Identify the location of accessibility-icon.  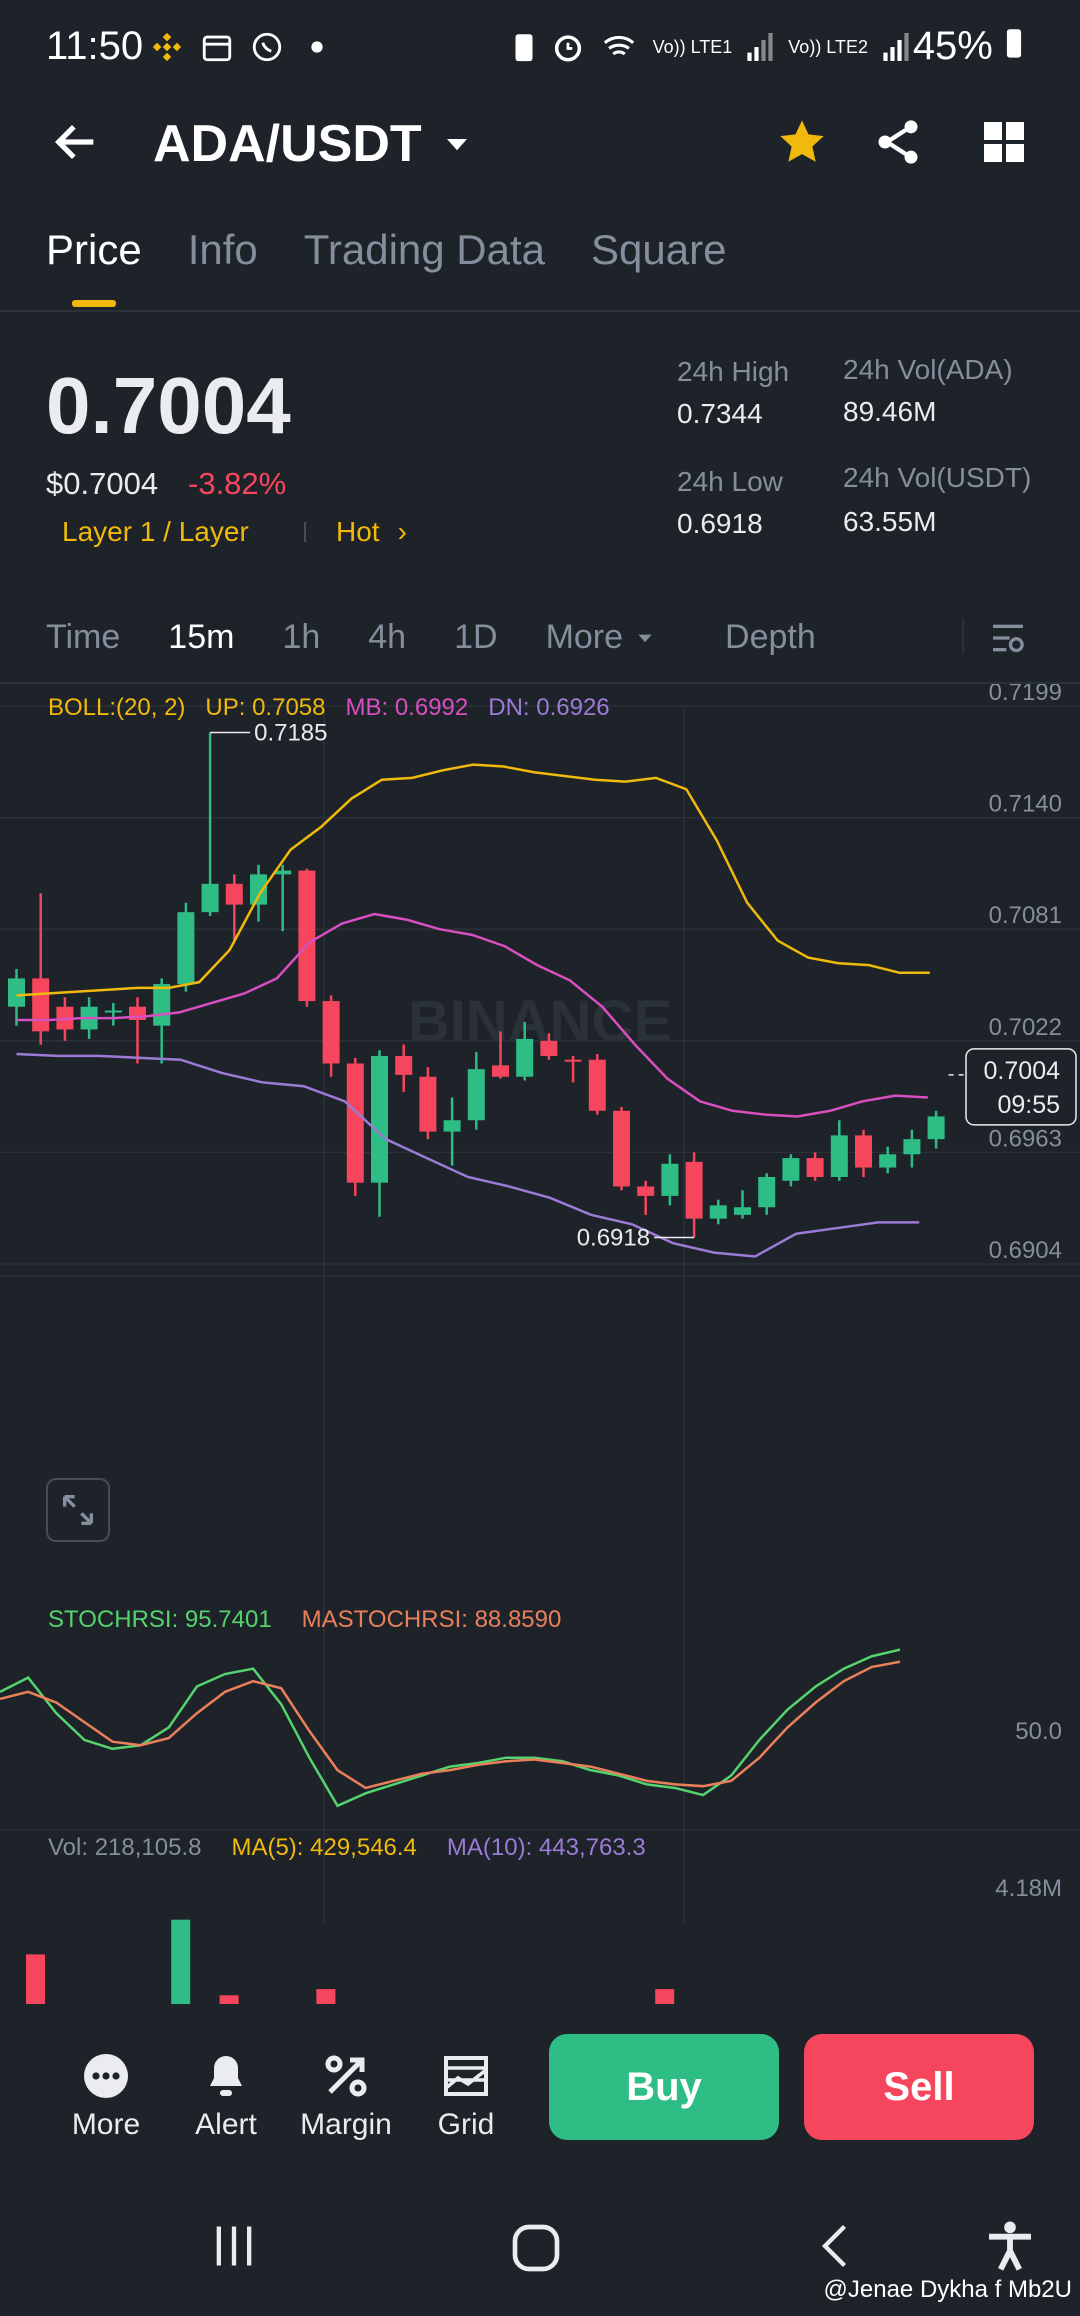
(1010, 2246).